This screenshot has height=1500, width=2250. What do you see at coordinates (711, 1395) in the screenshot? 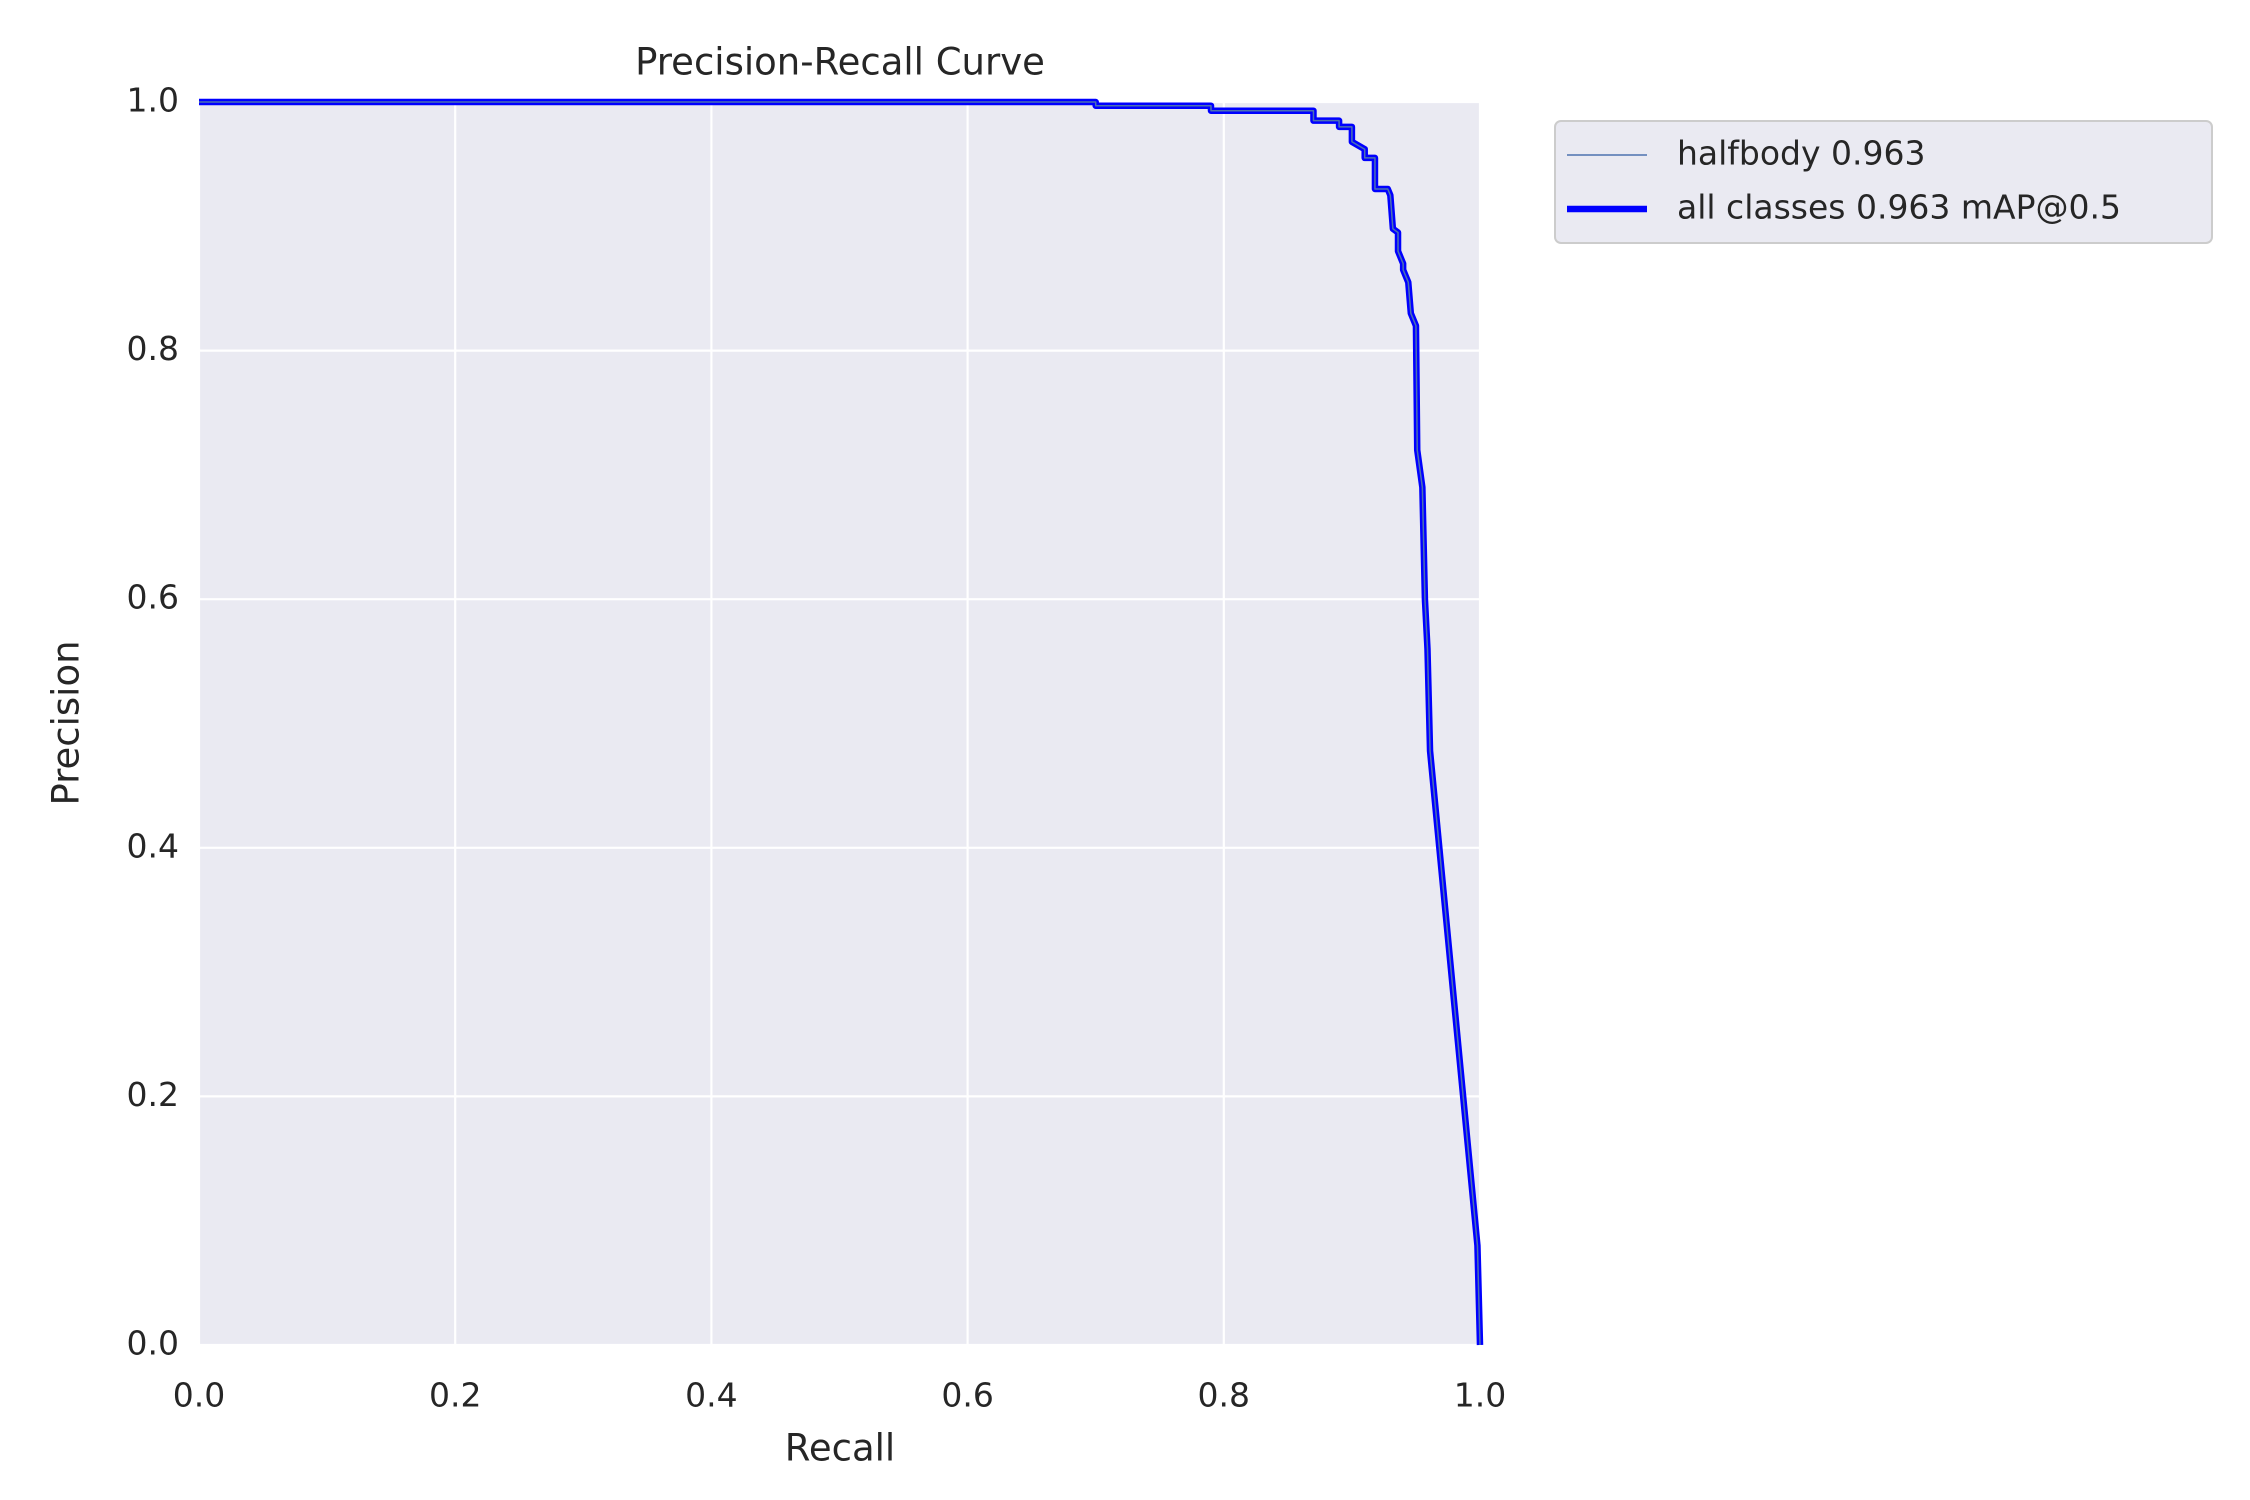
I see `x-tick-label: 0.4` at bounding box center [711, 1395].